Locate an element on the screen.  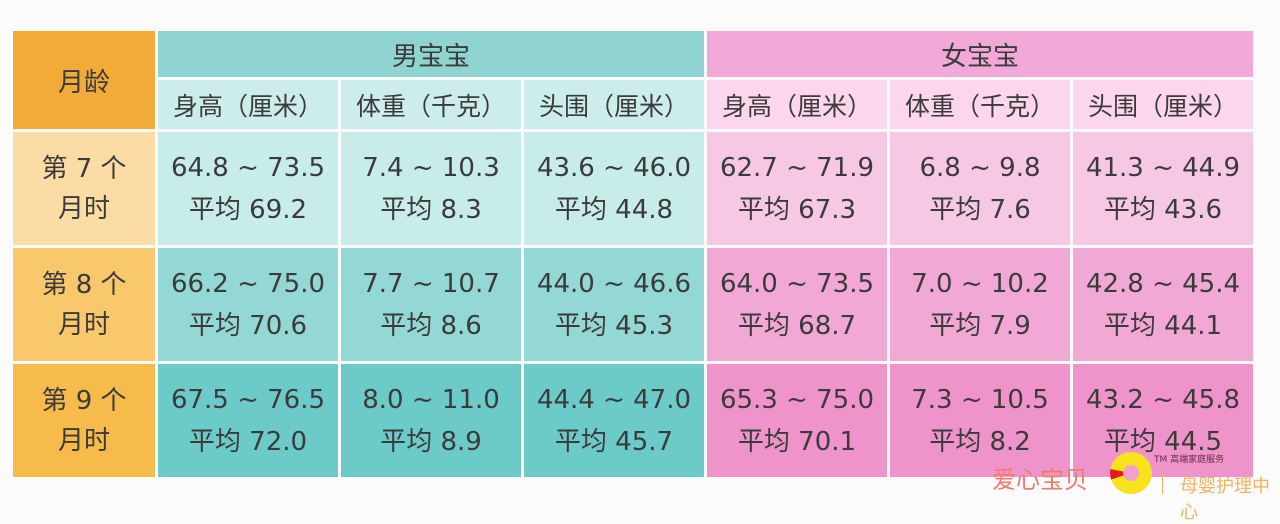
month-cell: 第 7 个月时 is located at coordinates (84, 188).